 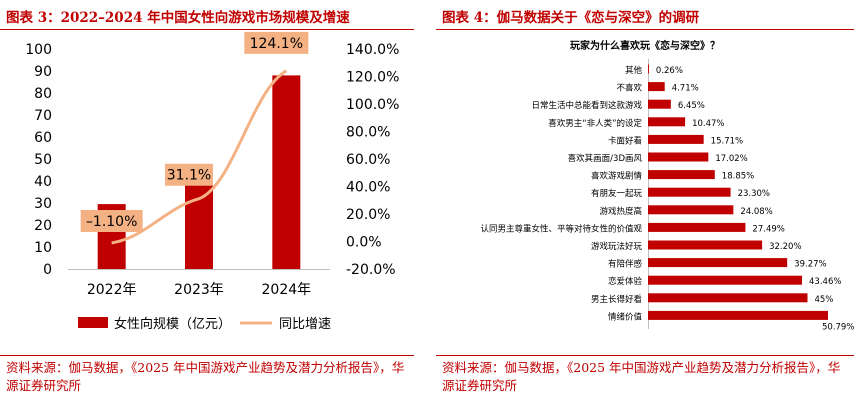 What do you see at coordinates (625, 281) in the screenshot?
I see `category-label: 恋爱体验` at bounding box center [625, 281].